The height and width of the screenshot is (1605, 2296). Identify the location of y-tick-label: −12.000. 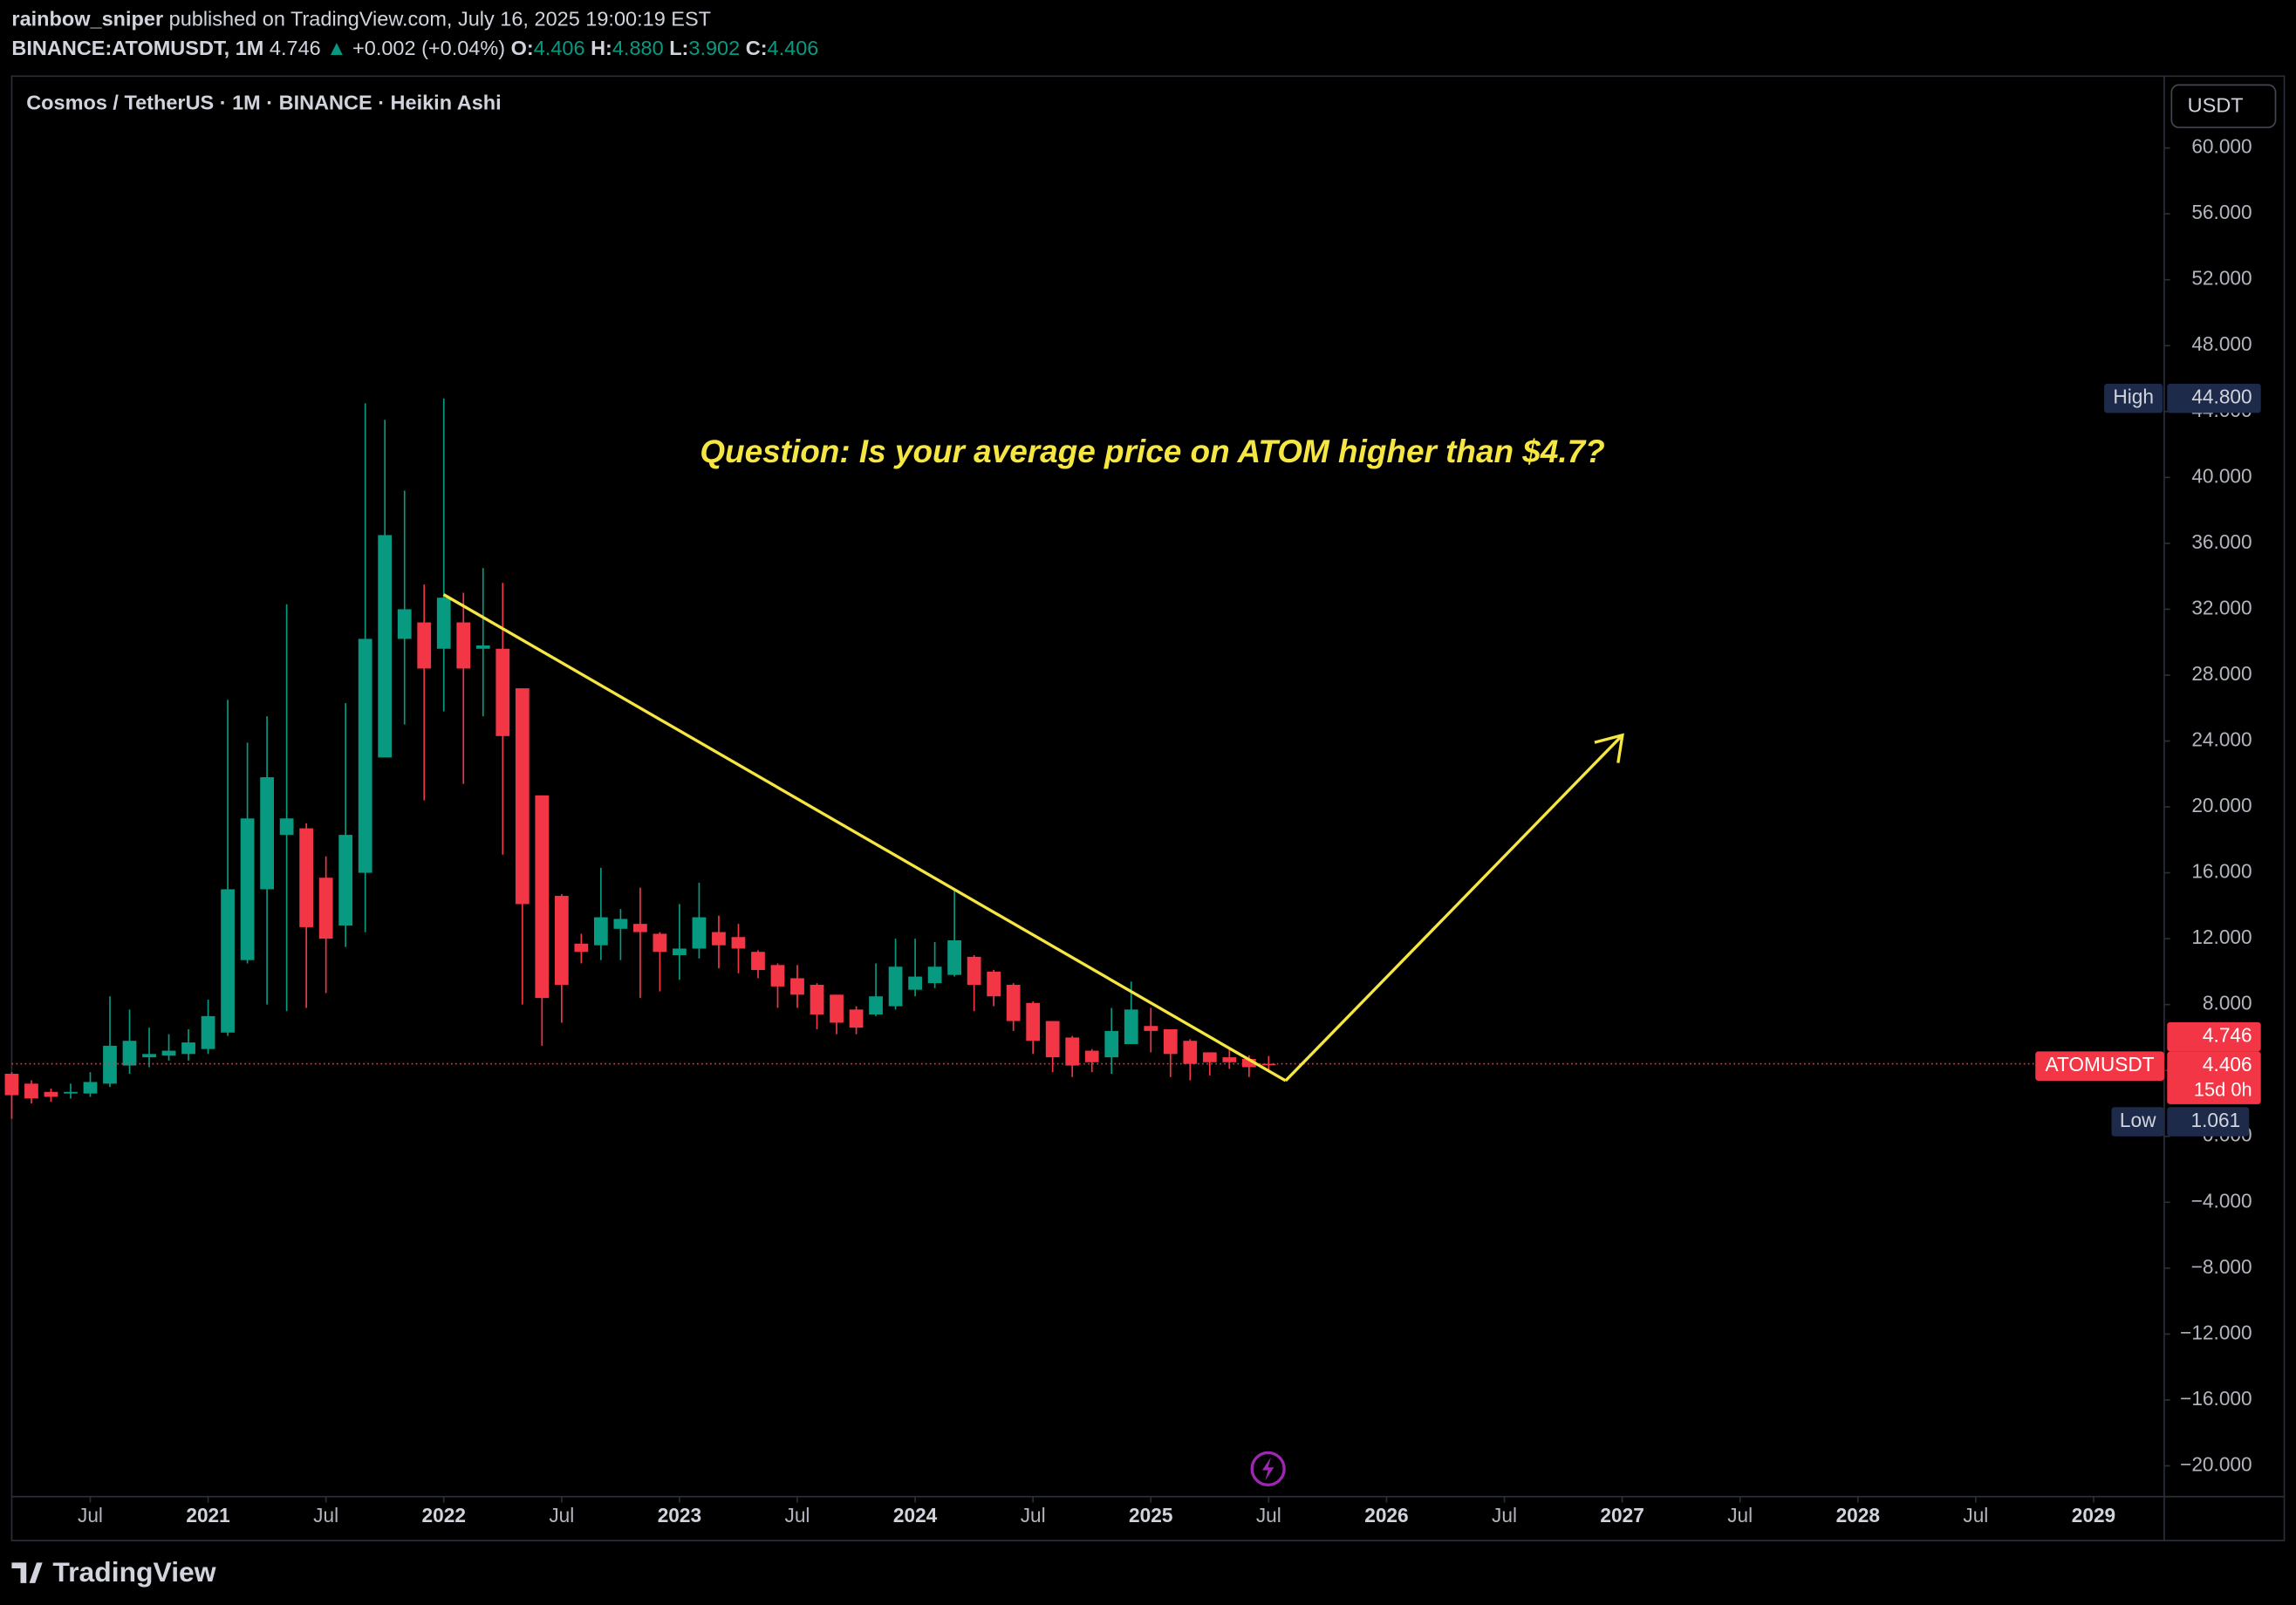
(2216, 1332).